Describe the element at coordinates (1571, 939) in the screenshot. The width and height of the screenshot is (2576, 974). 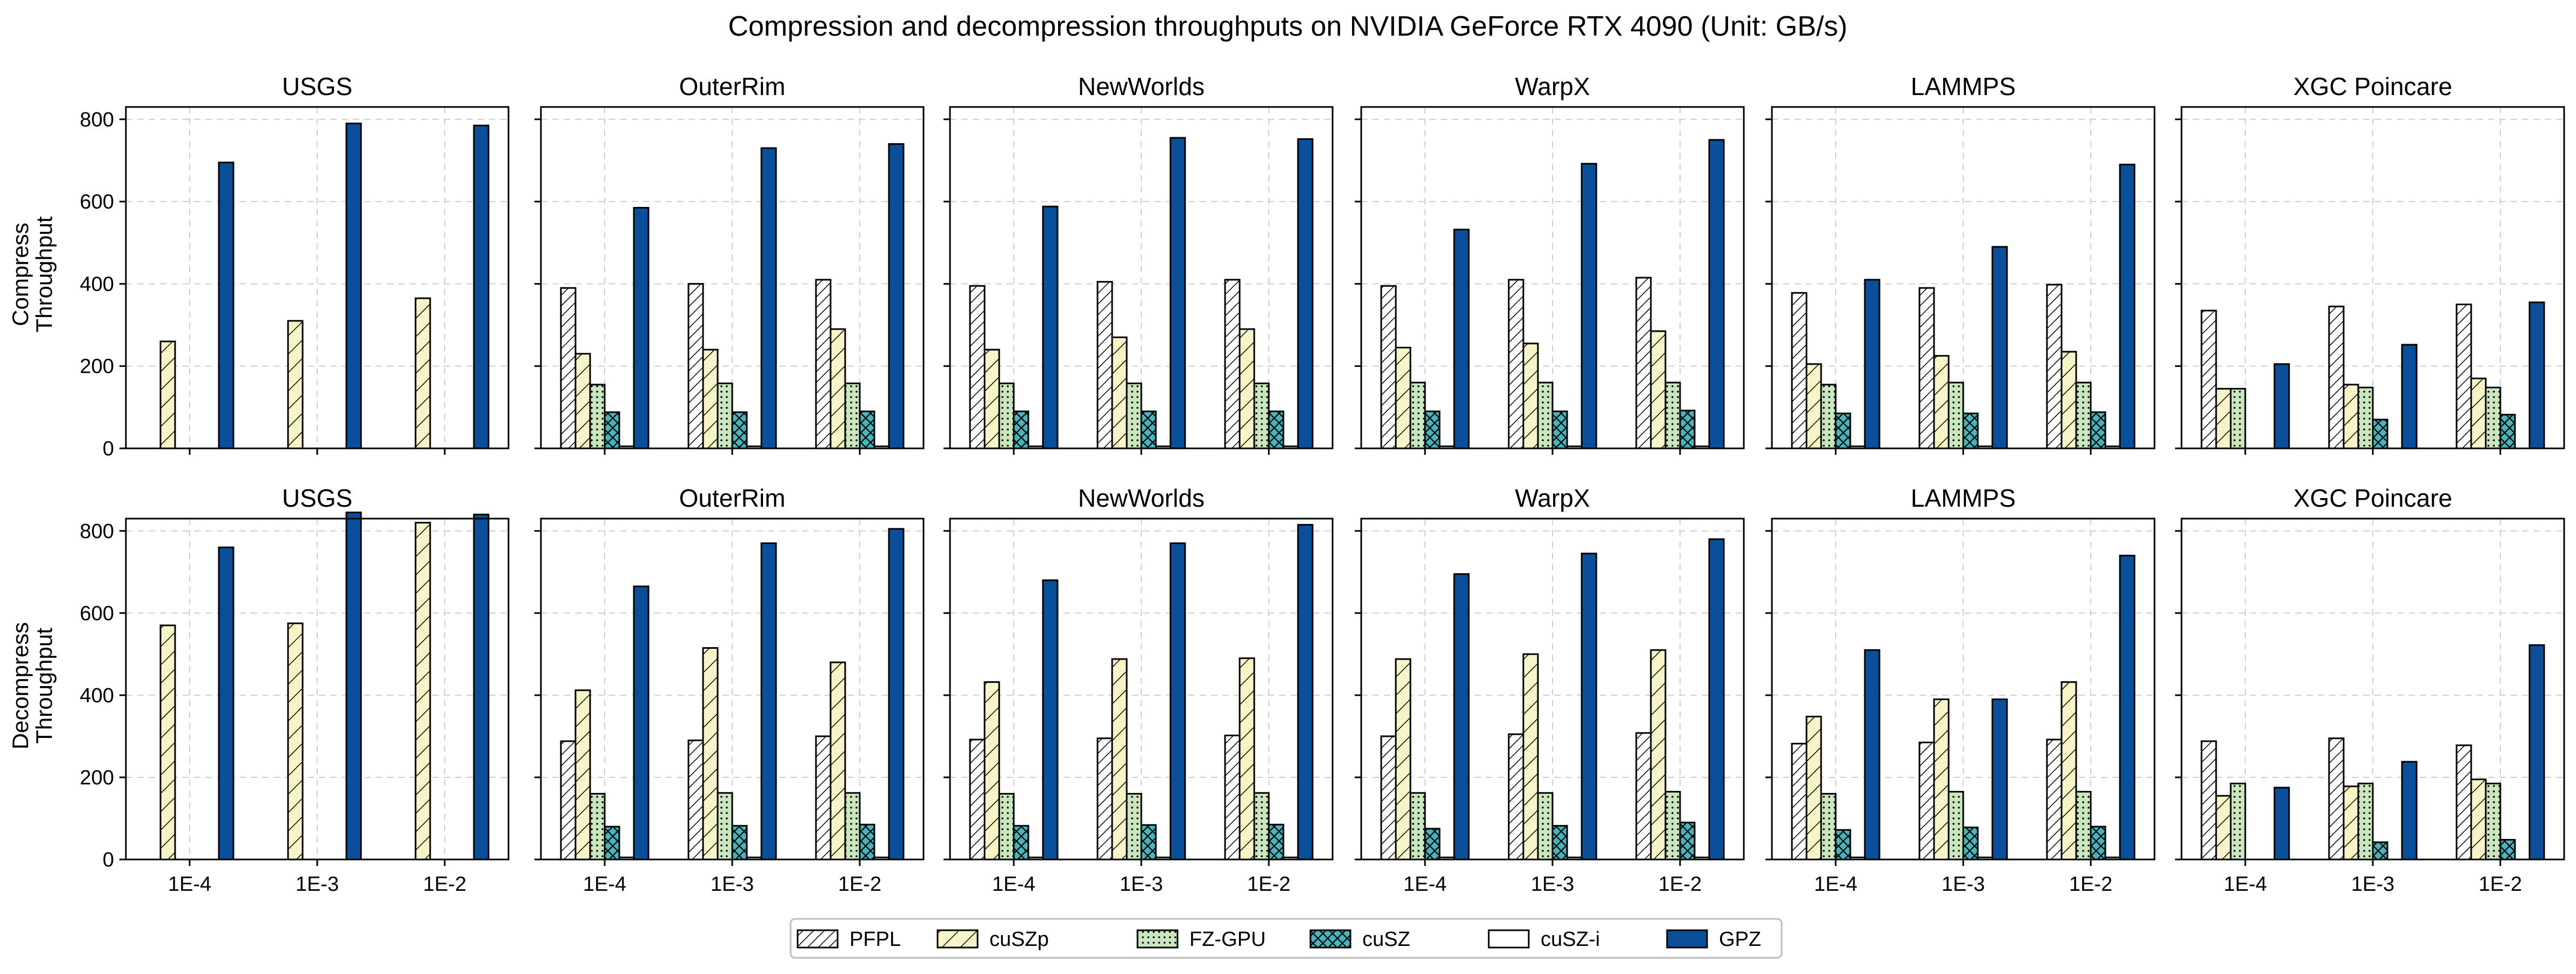
I see `legend-label-cusz-i: cuSZ-i` at that location.